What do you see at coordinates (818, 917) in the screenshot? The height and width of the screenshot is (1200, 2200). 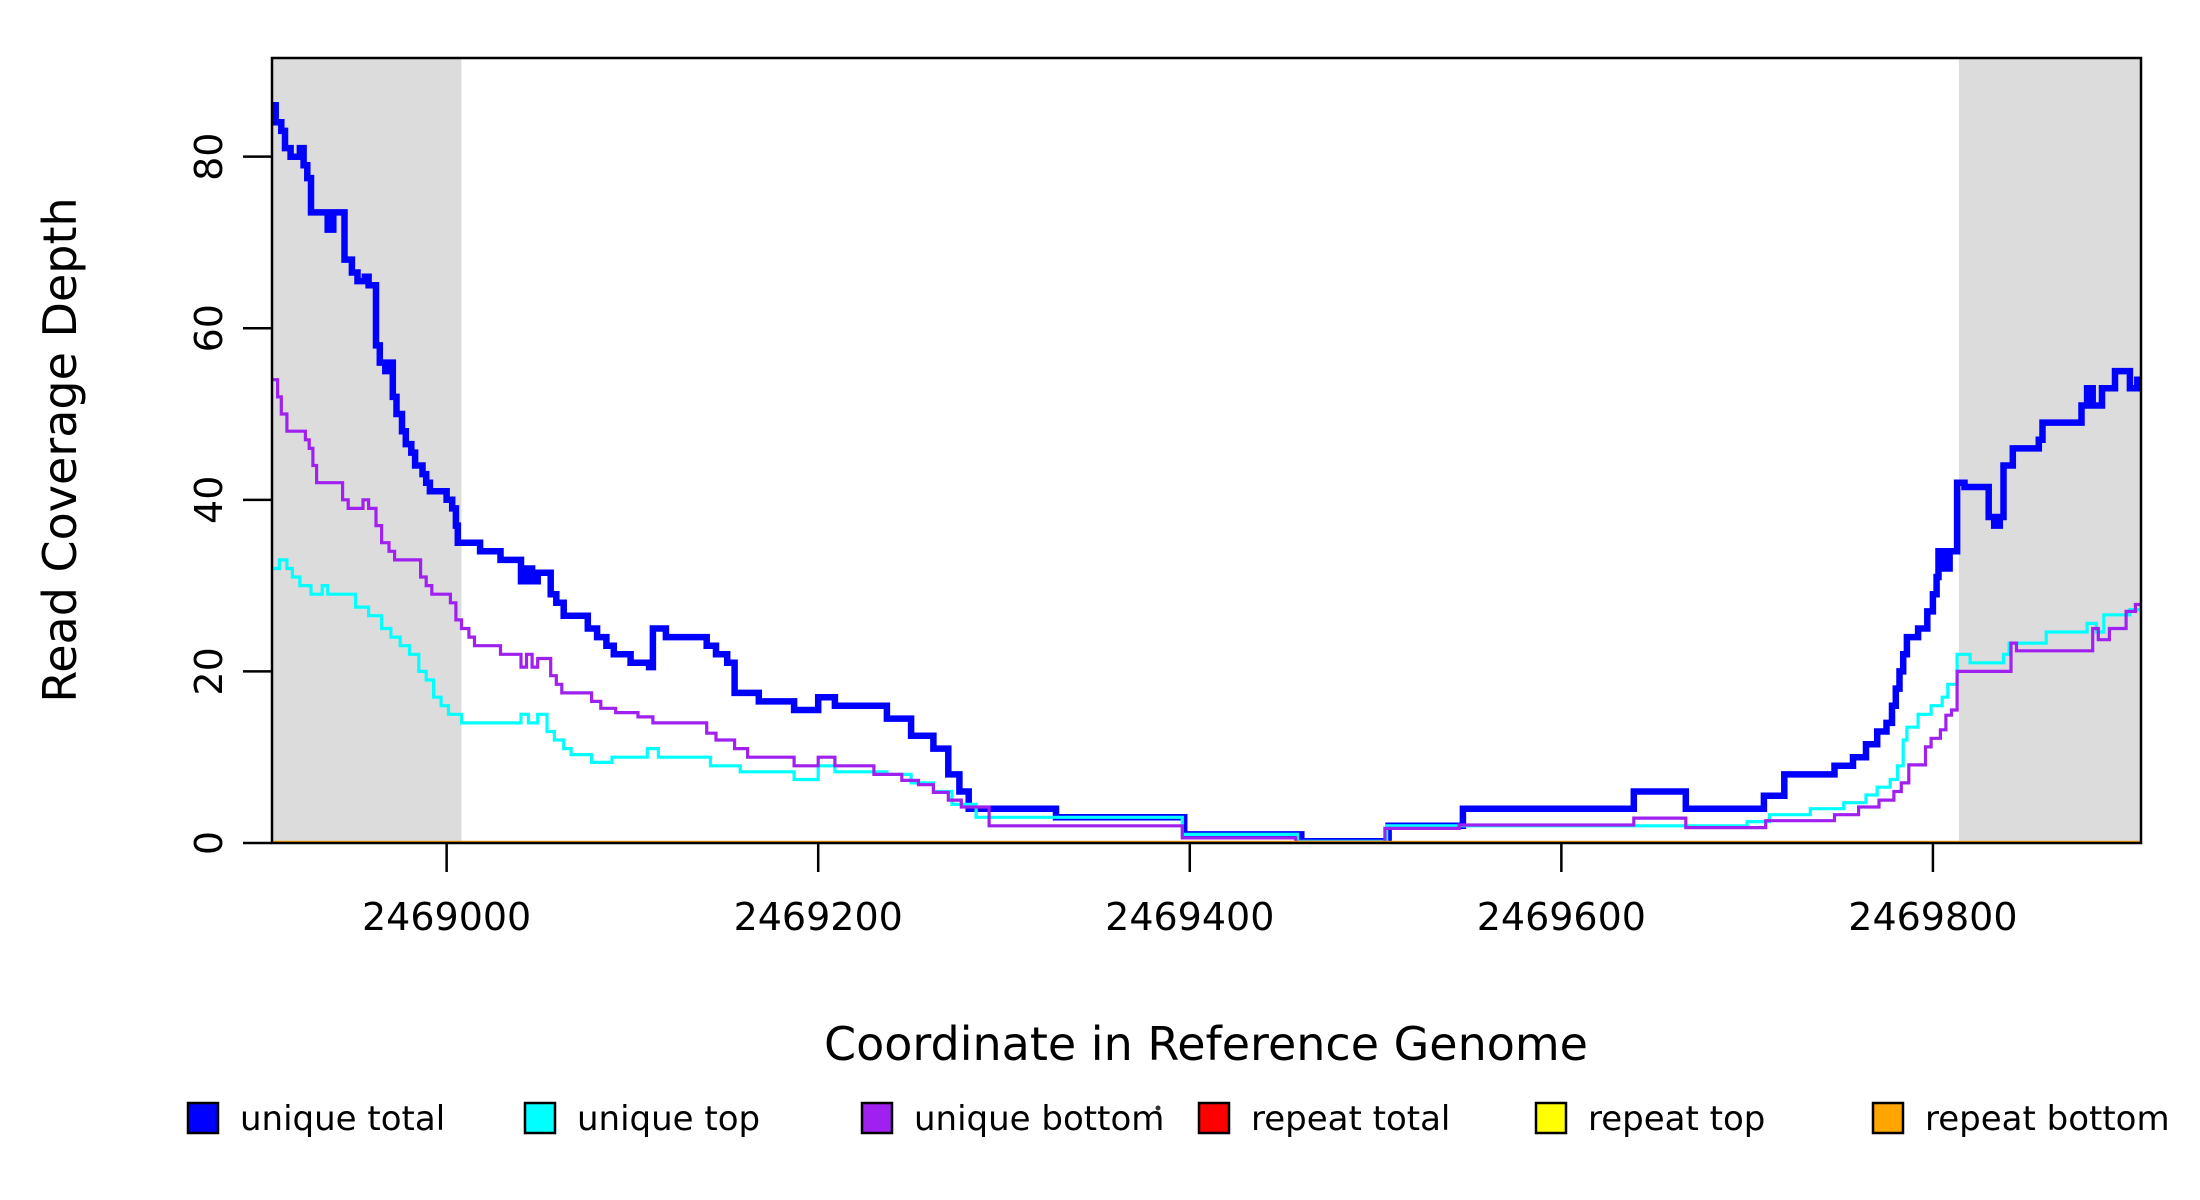 I see `x-tick-label: 2469200` at bounding box center [818, 917].